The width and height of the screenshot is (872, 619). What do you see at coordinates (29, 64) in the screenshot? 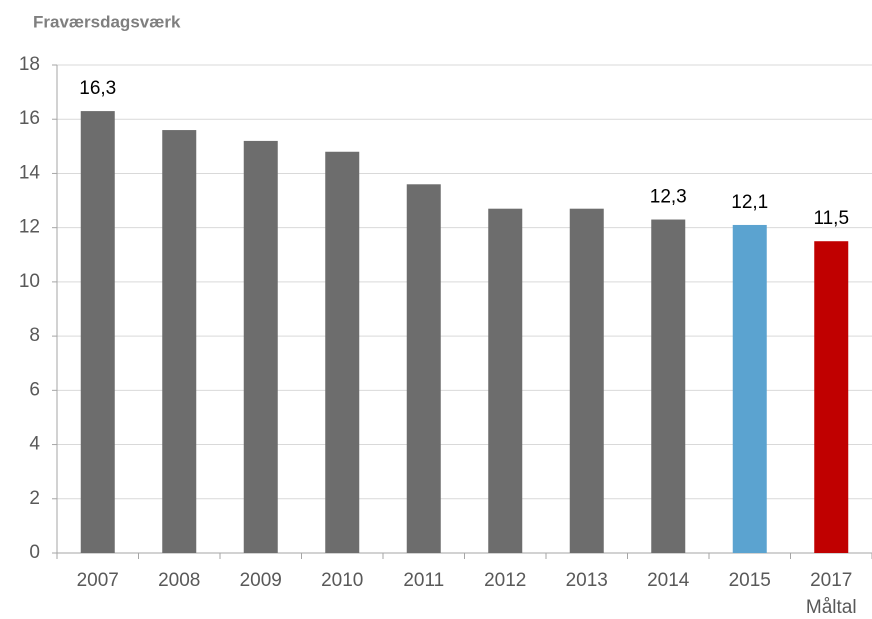
I see `y-tick-label: 18` at bounding box center [29, 64].